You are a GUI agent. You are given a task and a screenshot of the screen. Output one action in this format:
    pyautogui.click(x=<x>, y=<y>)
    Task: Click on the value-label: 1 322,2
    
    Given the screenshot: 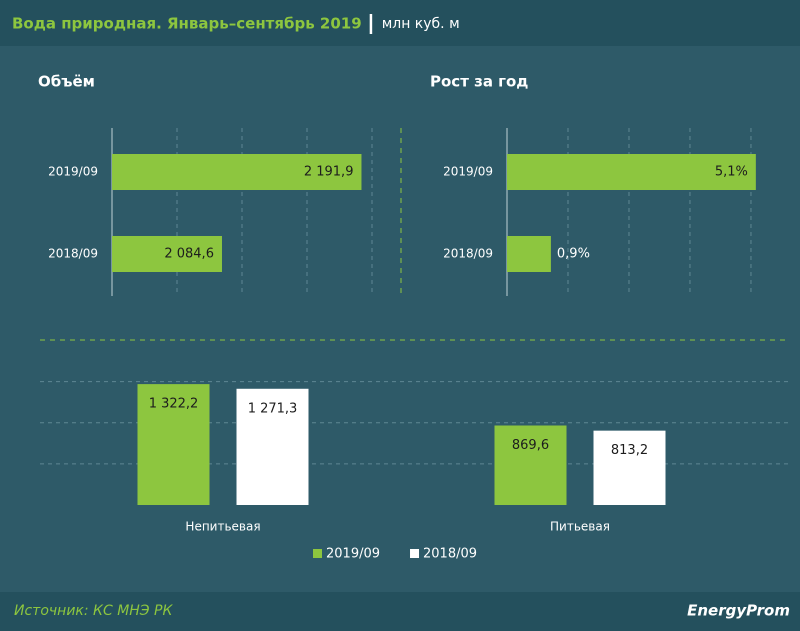 What is the action you would take?
    pyautogui.click(x=174, y=404)
    